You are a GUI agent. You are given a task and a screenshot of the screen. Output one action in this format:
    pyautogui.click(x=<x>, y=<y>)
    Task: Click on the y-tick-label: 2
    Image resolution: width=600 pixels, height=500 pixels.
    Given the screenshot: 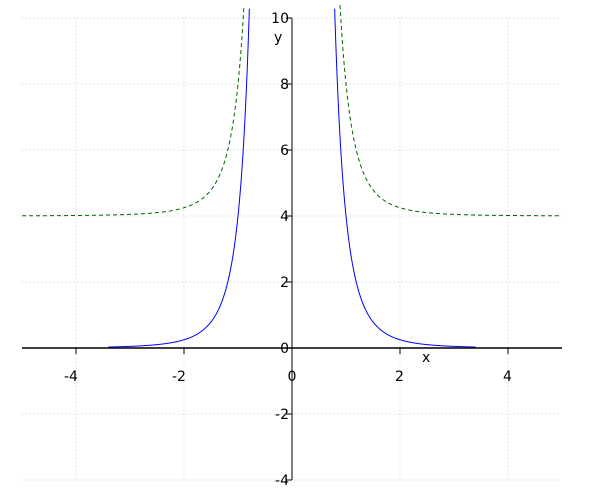 What is the action you would take?
    pyautogui.click(x=284, y=283)
    